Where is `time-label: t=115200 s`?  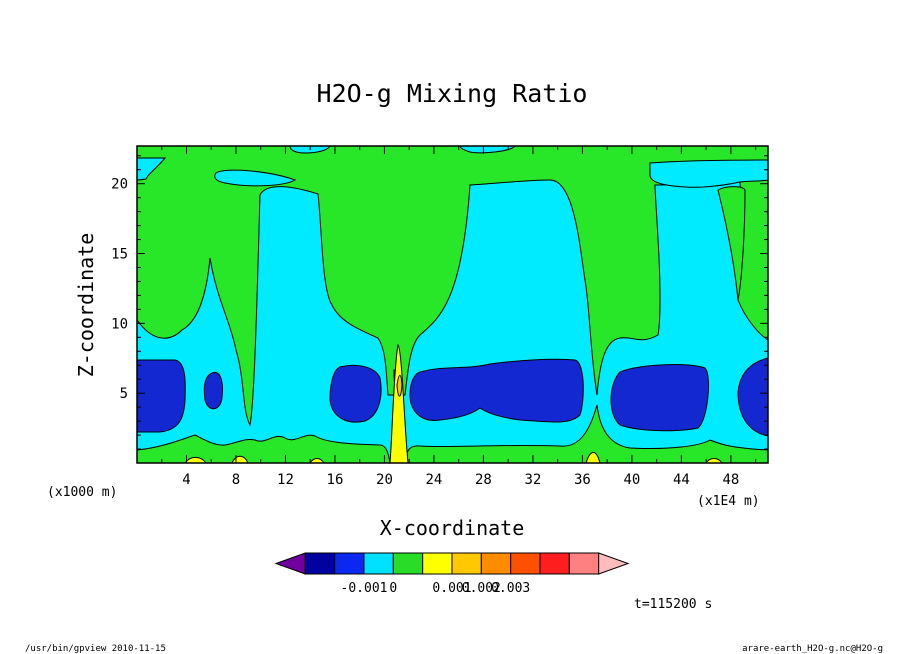
time-label: t=115200 s is located at coordinates (673, 604).